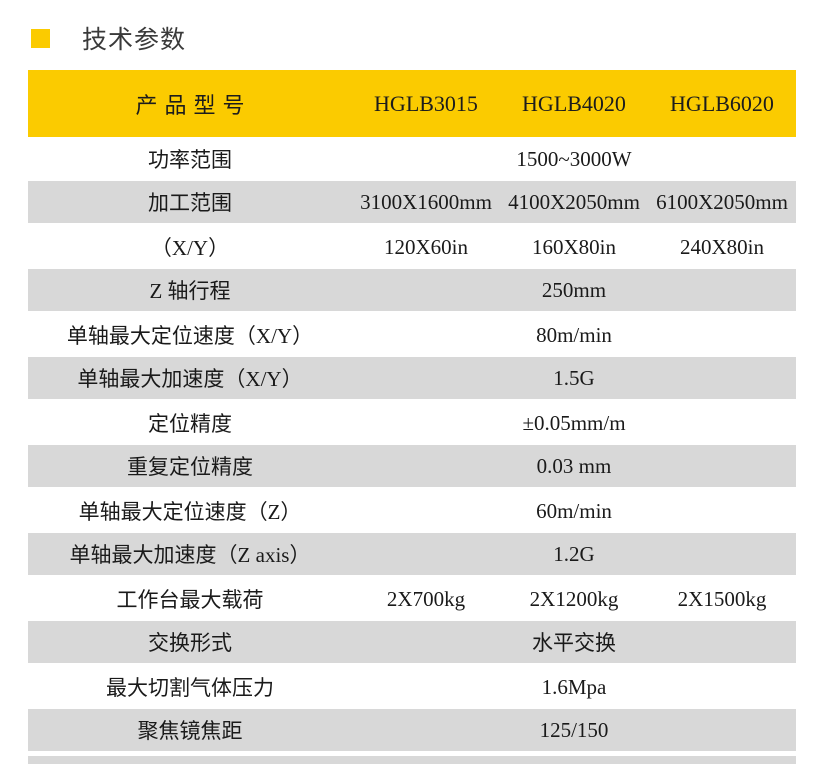  Describe the element at coordinates (426, 246) in the screenshot. I see `param-value: 120X60in` at that location.